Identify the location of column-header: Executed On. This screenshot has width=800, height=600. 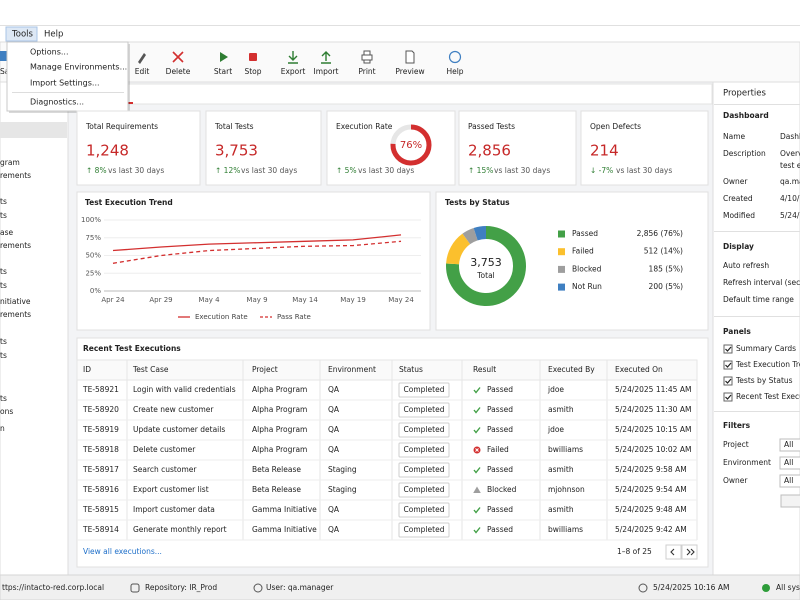
(639, 369).